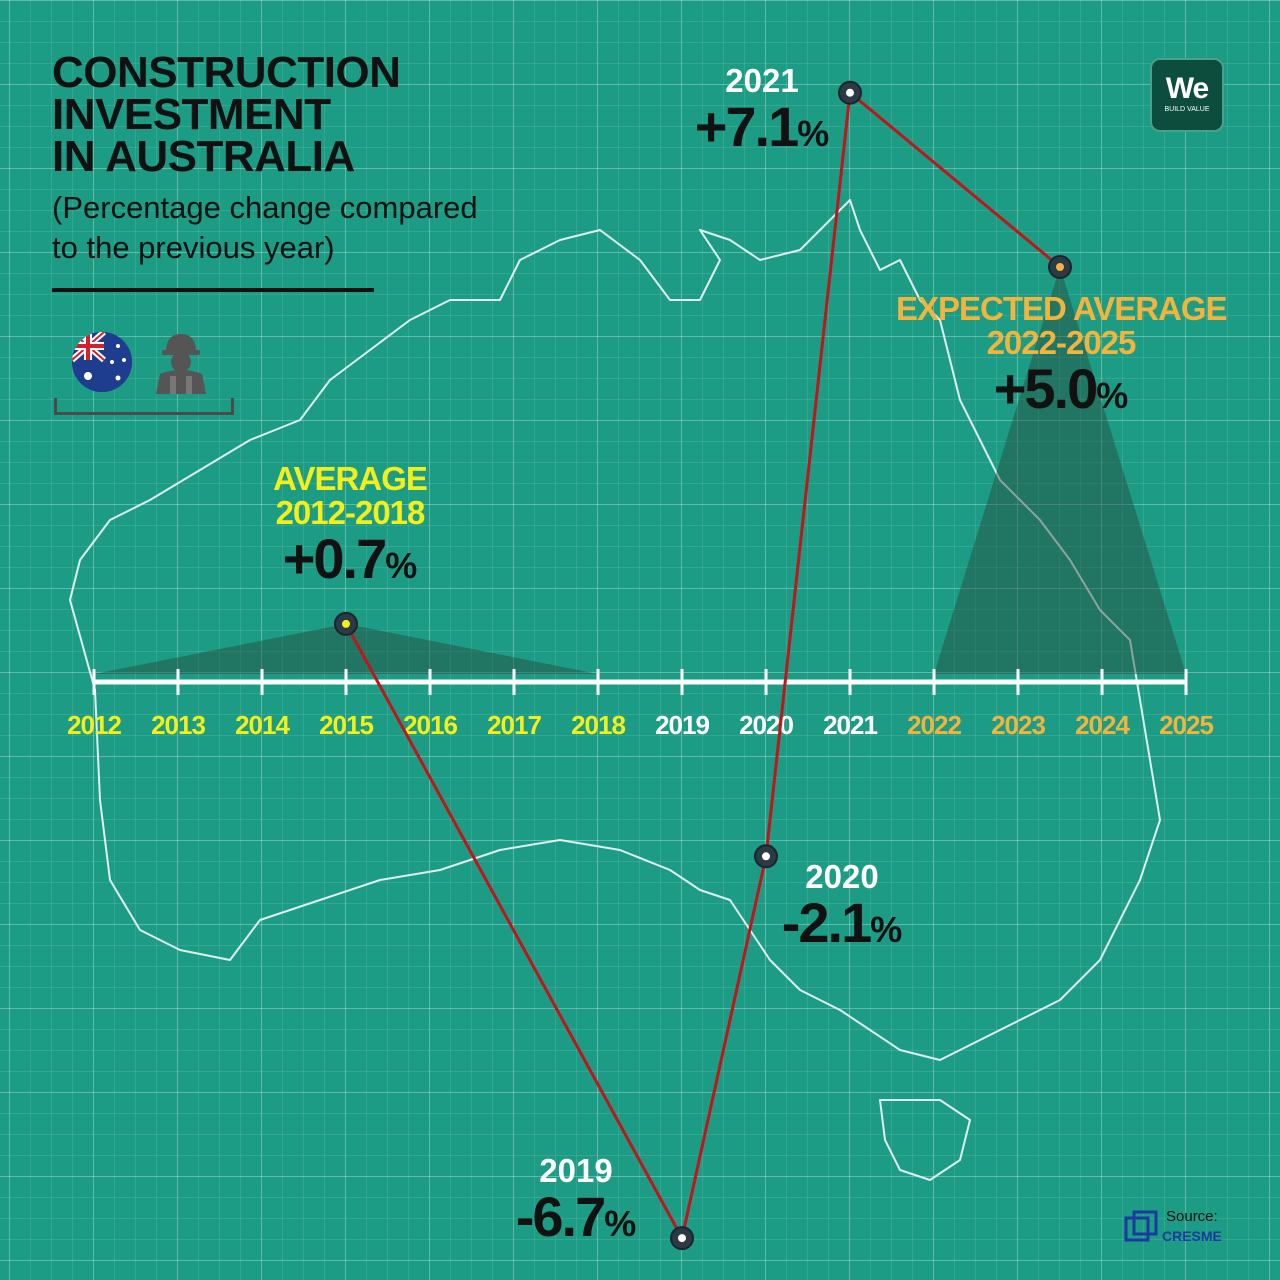 The width and height of the screenshot is (1280, 1280). Describe the element at coordinates (346, 623) in the screenshot. I see `data-point-core-2015` at that location.